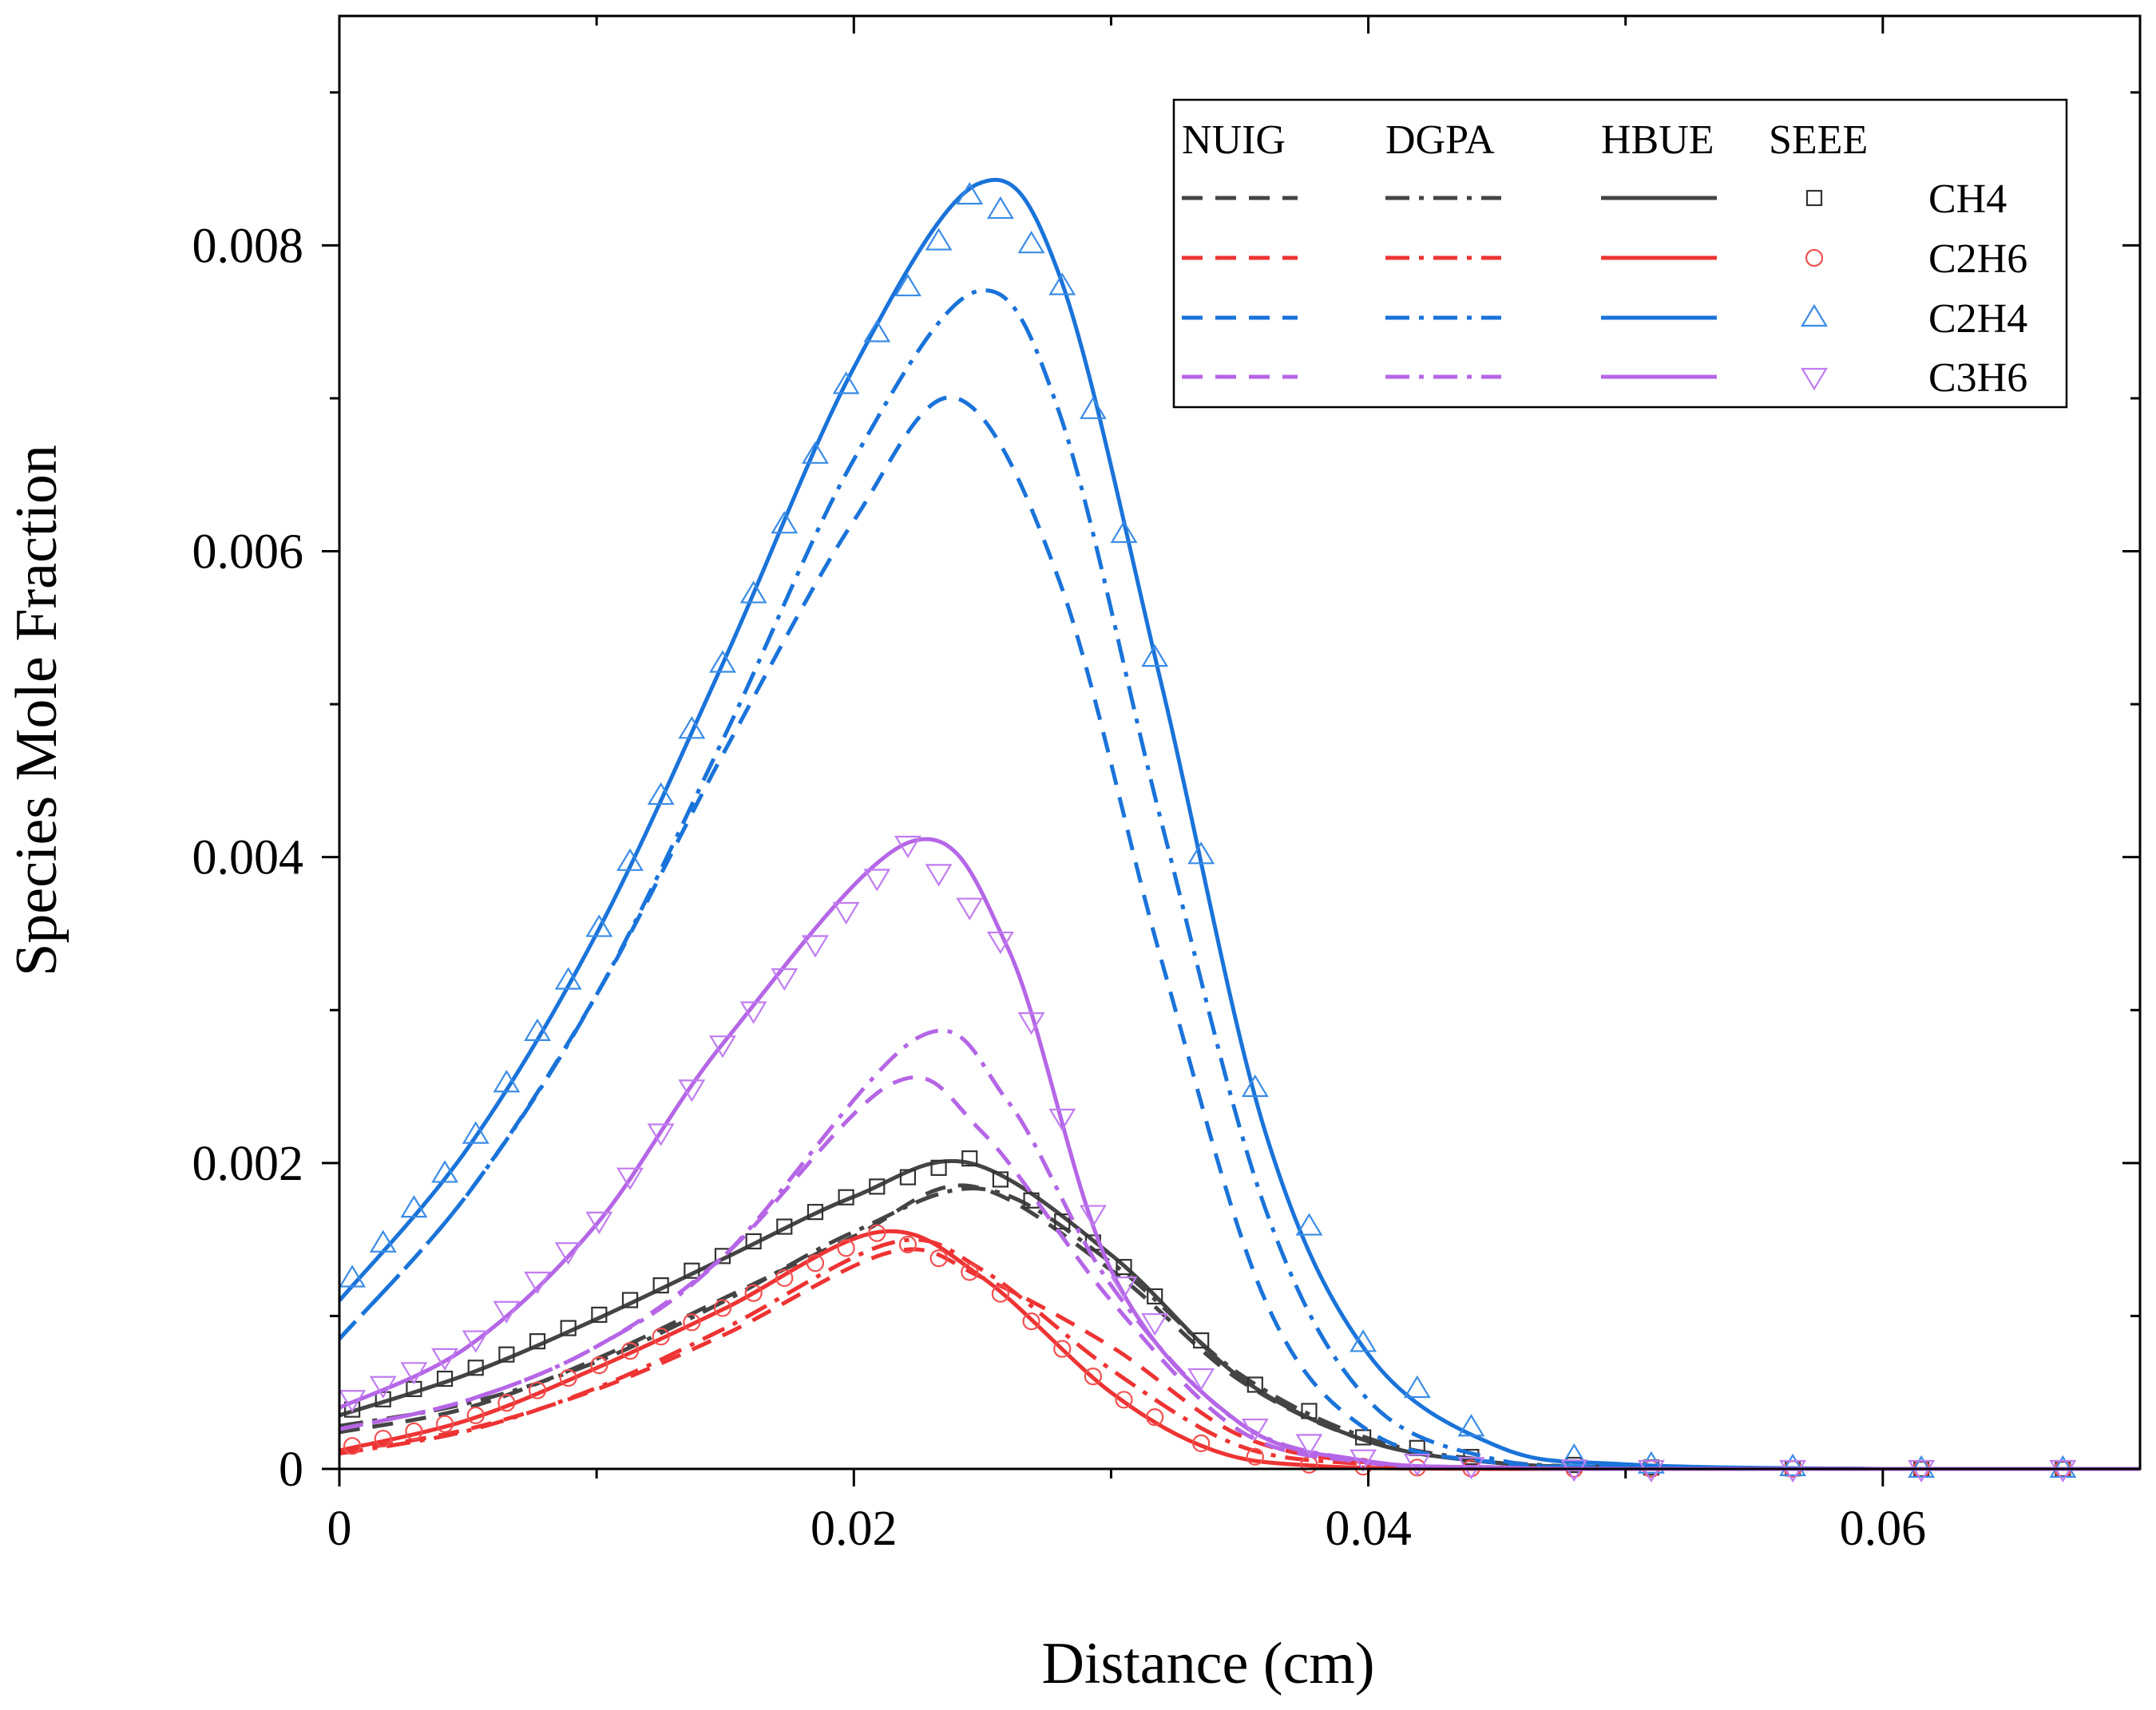  Describe the element at coordinates (1620, 253) in the screenshot. I see `legend: NUIG DGPA HBUE SEEE CH4 C2H6 C2H4 C3H6` at that location.